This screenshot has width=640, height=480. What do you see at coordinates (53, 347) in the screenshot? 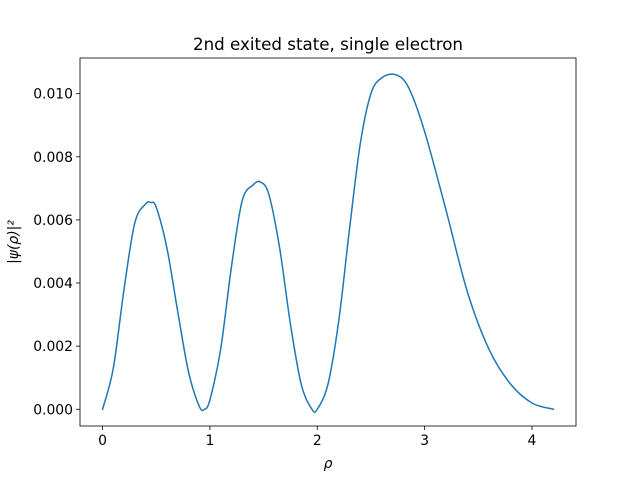
I see `y-tick-label: 0.002` at bounding box center [53, 347].